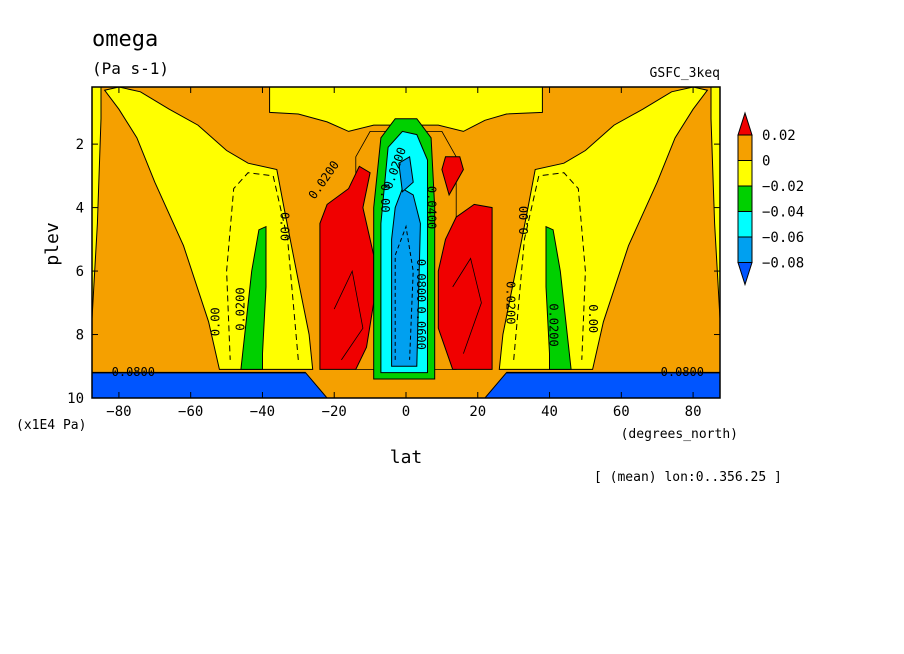 This screenshot has width=904, height=654. Describe the element at coordinates (130, 68) in the screenshot. I see `chart-units: (Pa s-1)` at that location.